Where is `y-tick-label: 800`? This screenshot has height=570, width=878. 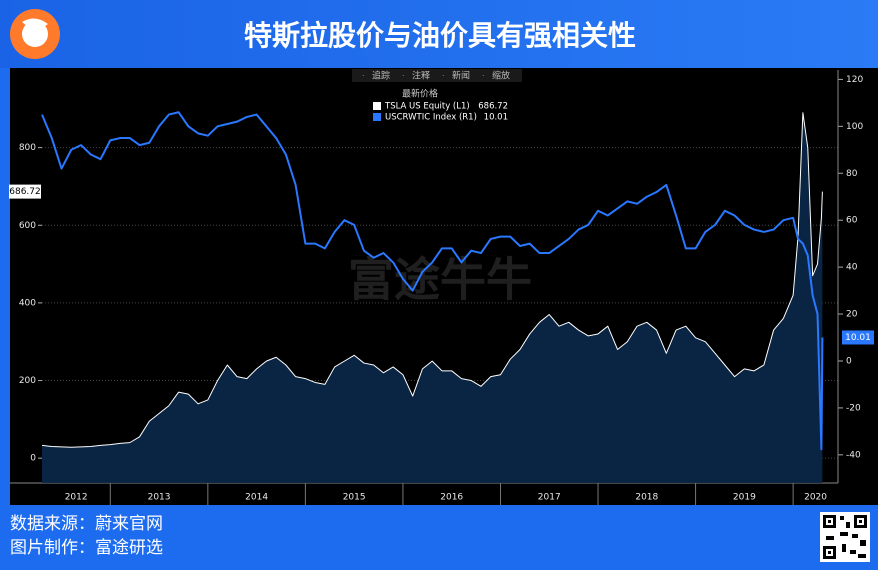
y-tick-label: 800 is located at coordinates (27, 148).